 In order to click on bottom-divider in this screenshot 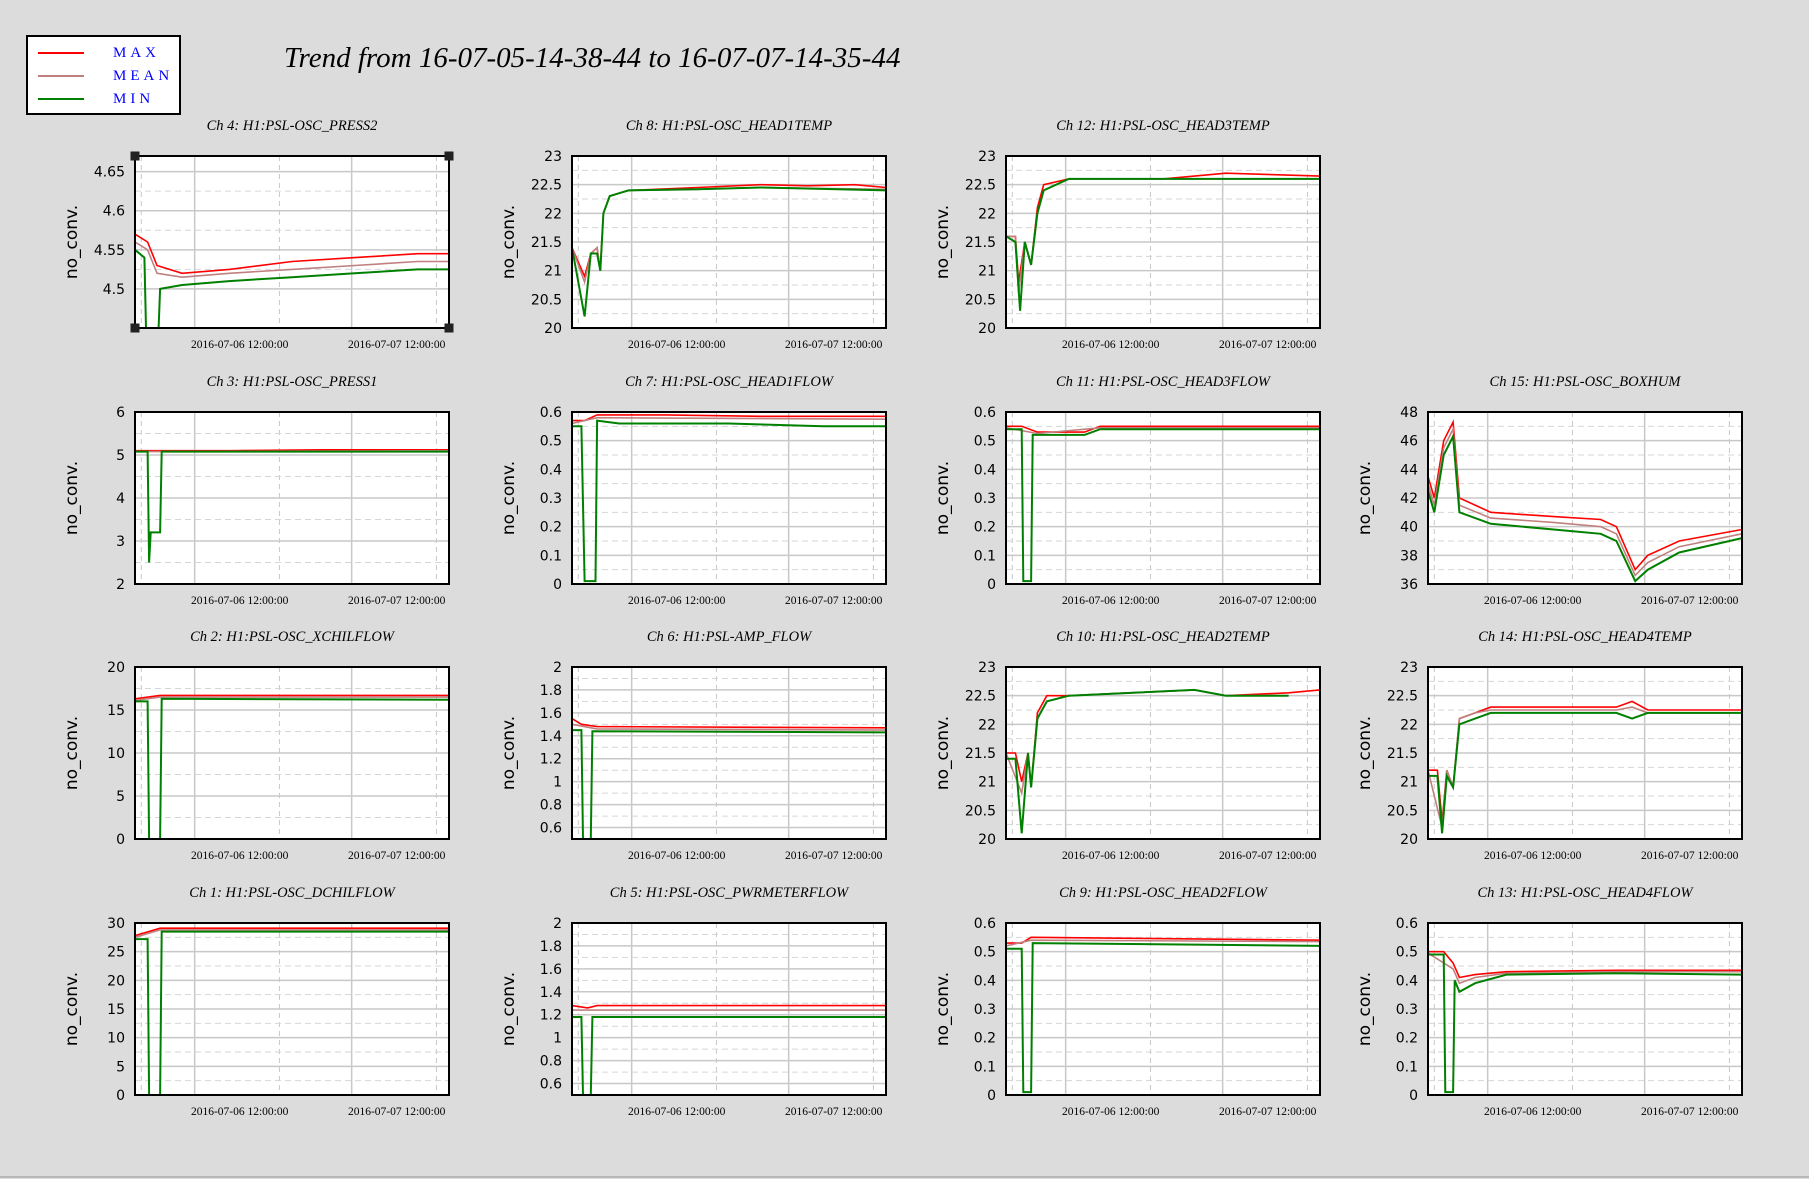, I will do `click(904, 1177)`.